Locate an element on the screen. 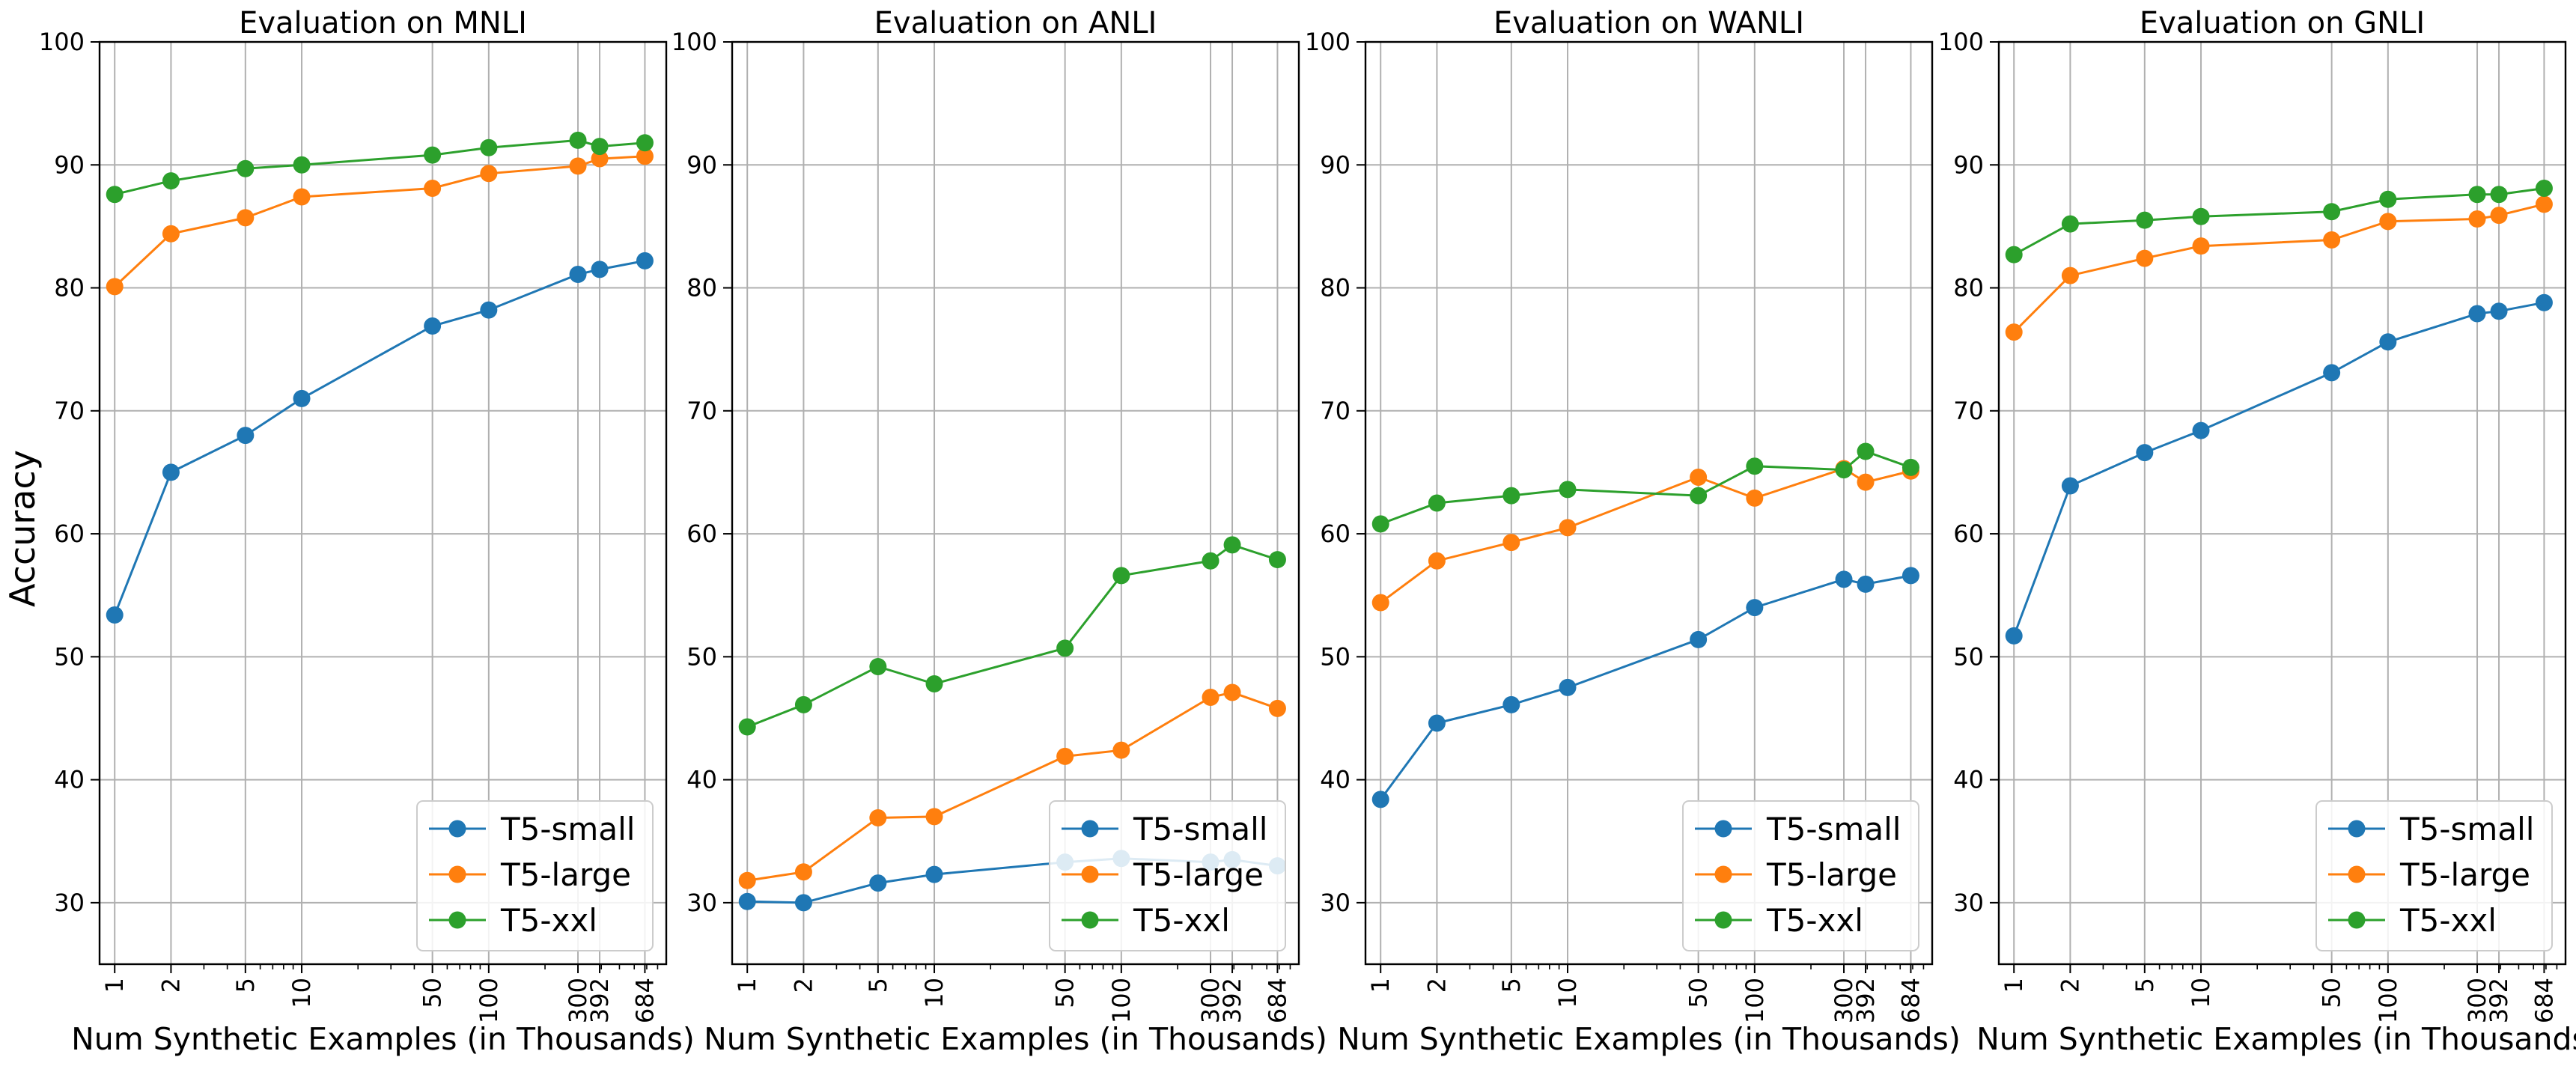 This screenshot has height=1066, width=2576. x-tick-label: 392 is located at coordinates (599, 1000).